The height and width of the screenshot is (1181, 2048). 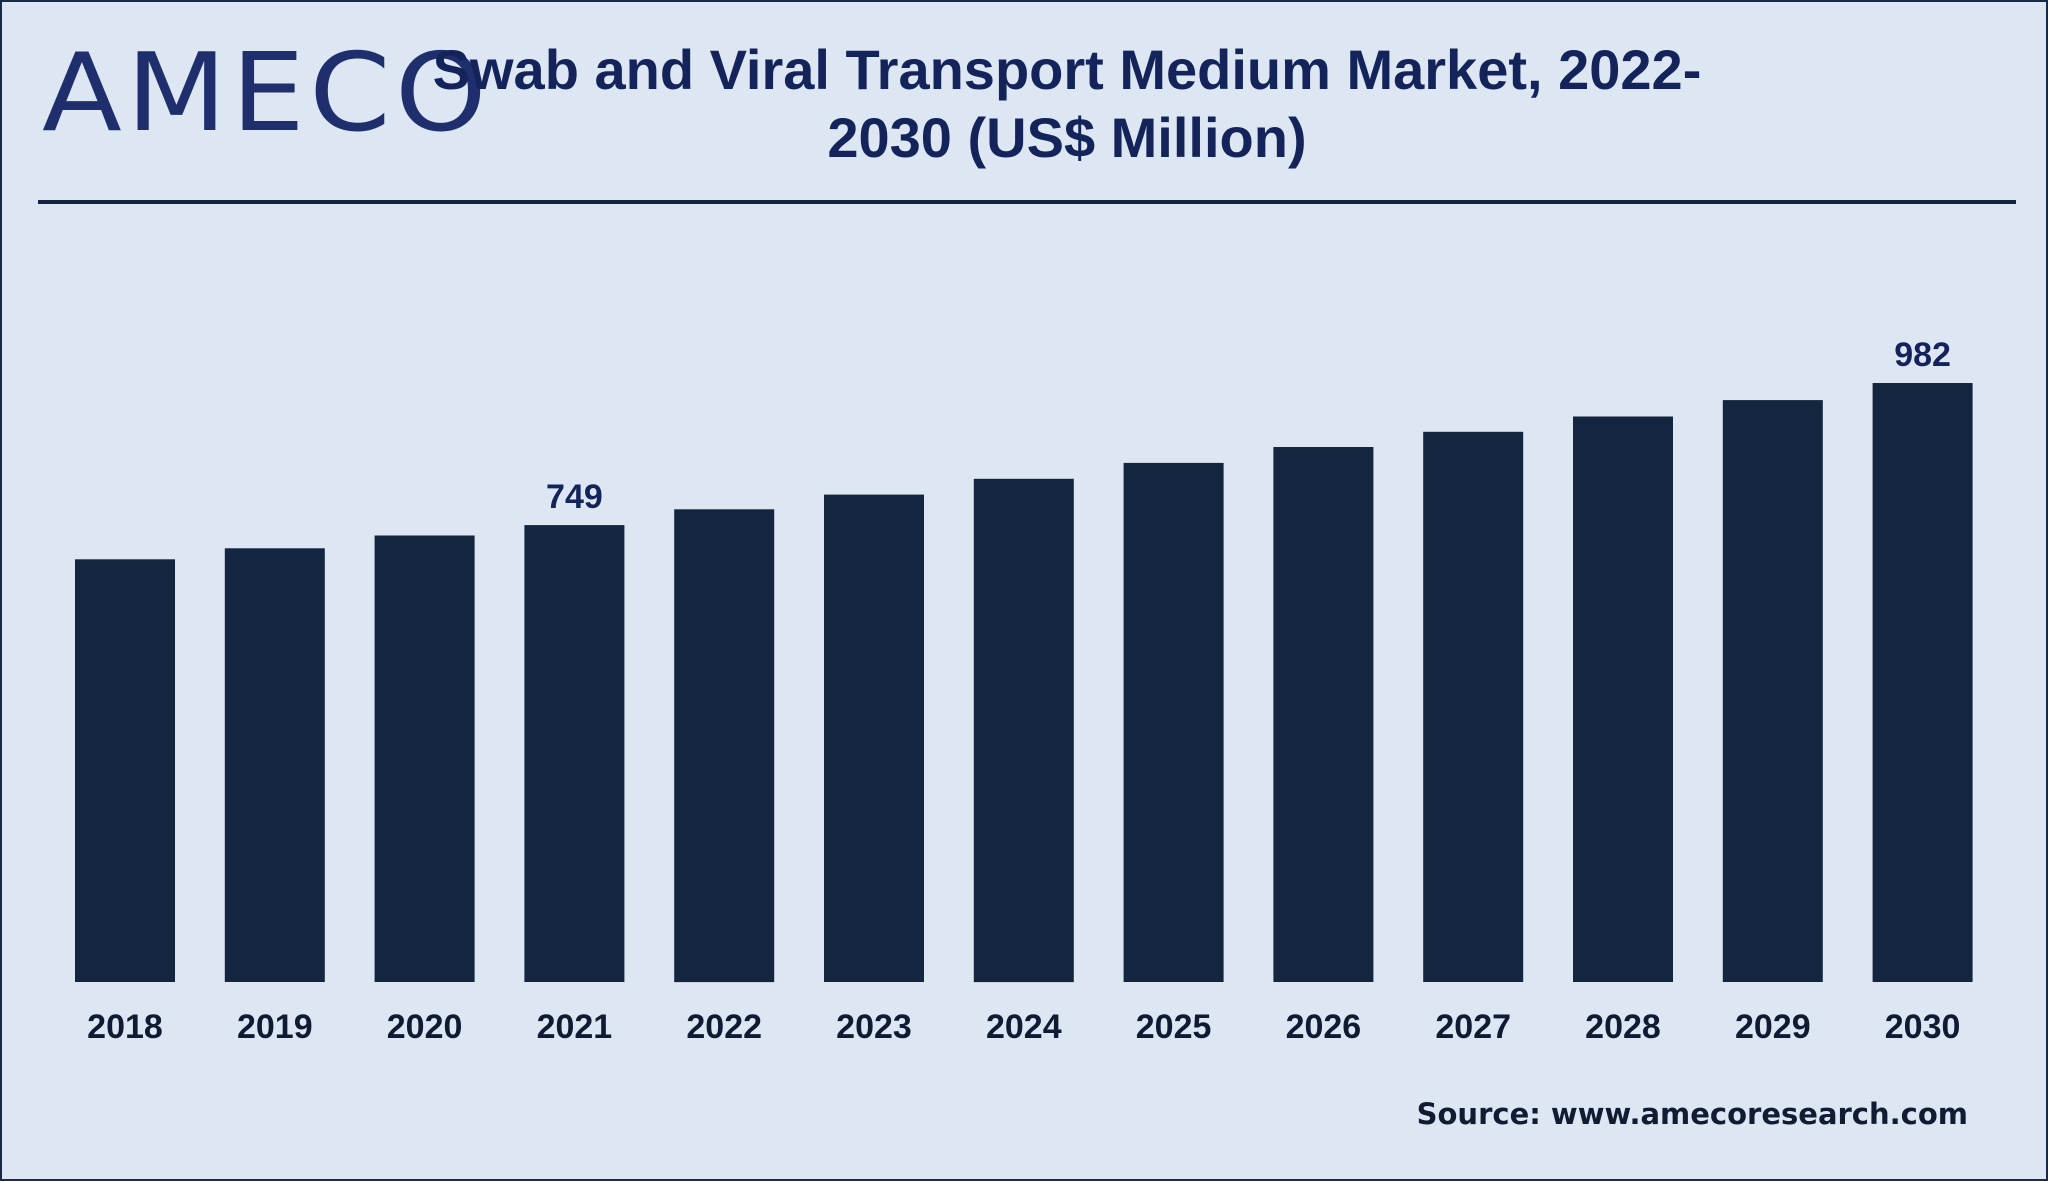 What do you see at coordinates (1473, 706) in the screenshot?
I see `bar-2027` at bounding box center [1473, 706].